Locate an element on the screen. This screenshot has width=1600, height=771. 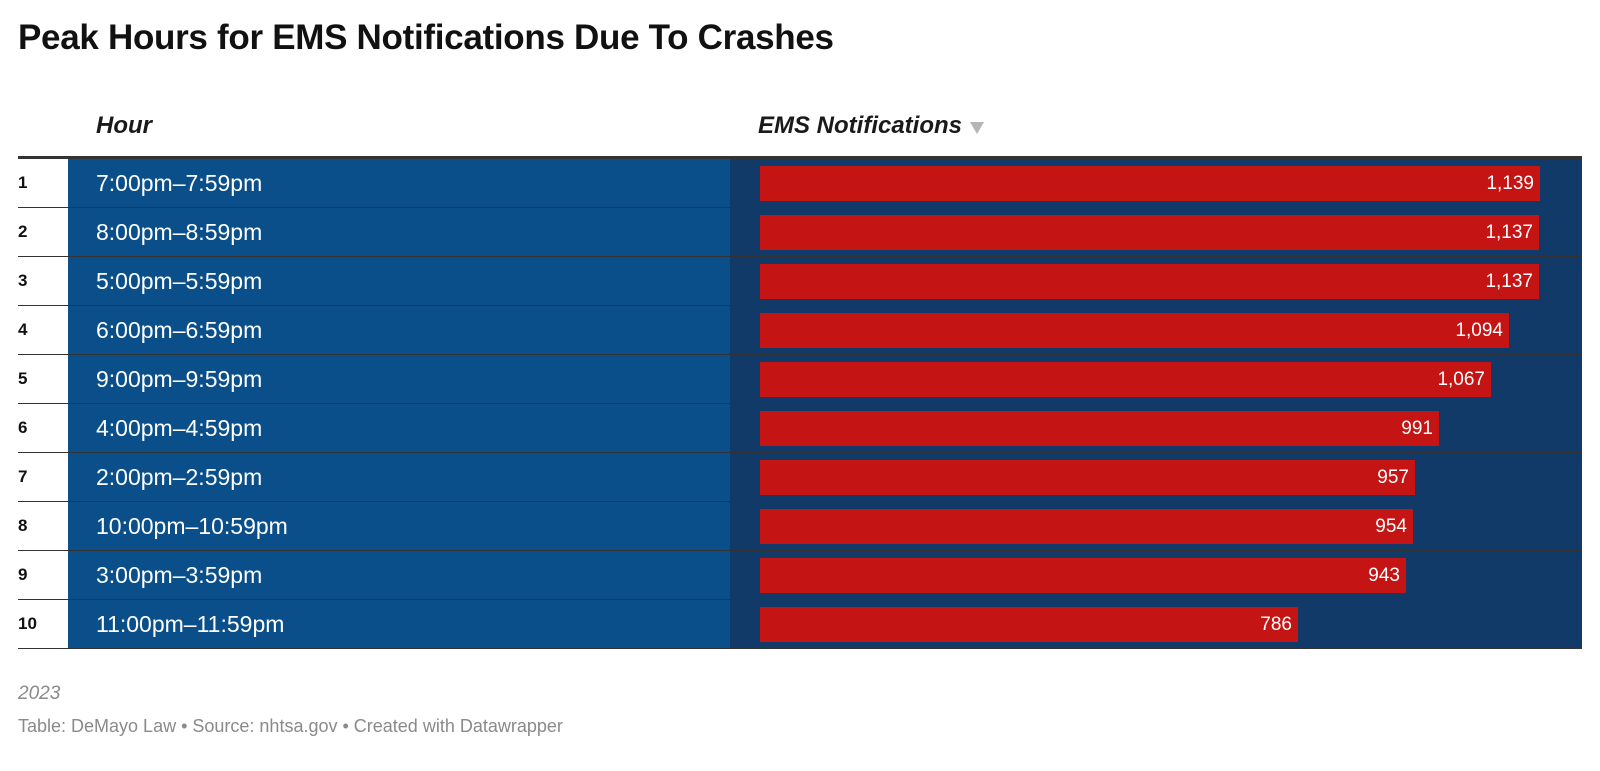
table-row: 10 11:00pm–11:59pm 786 is located at coordinates (800, 624).